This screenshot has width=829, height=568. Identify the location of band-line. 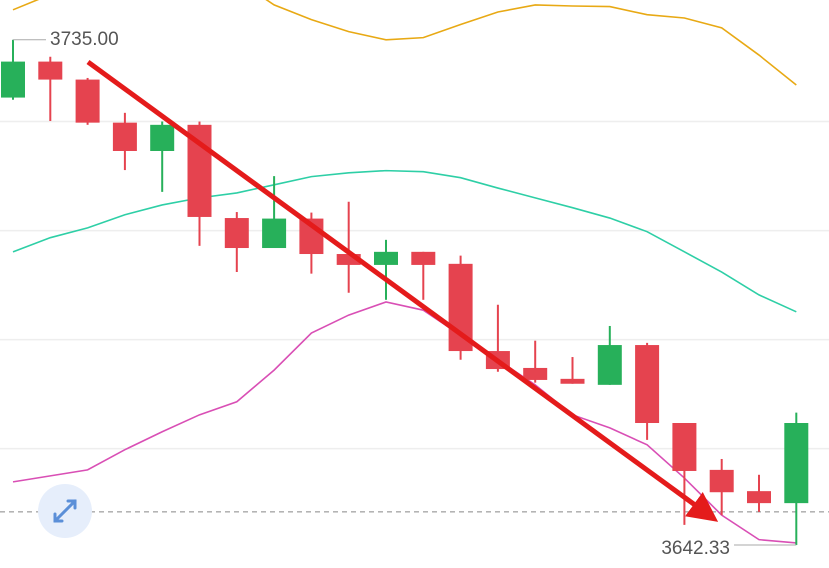
(404, 43).